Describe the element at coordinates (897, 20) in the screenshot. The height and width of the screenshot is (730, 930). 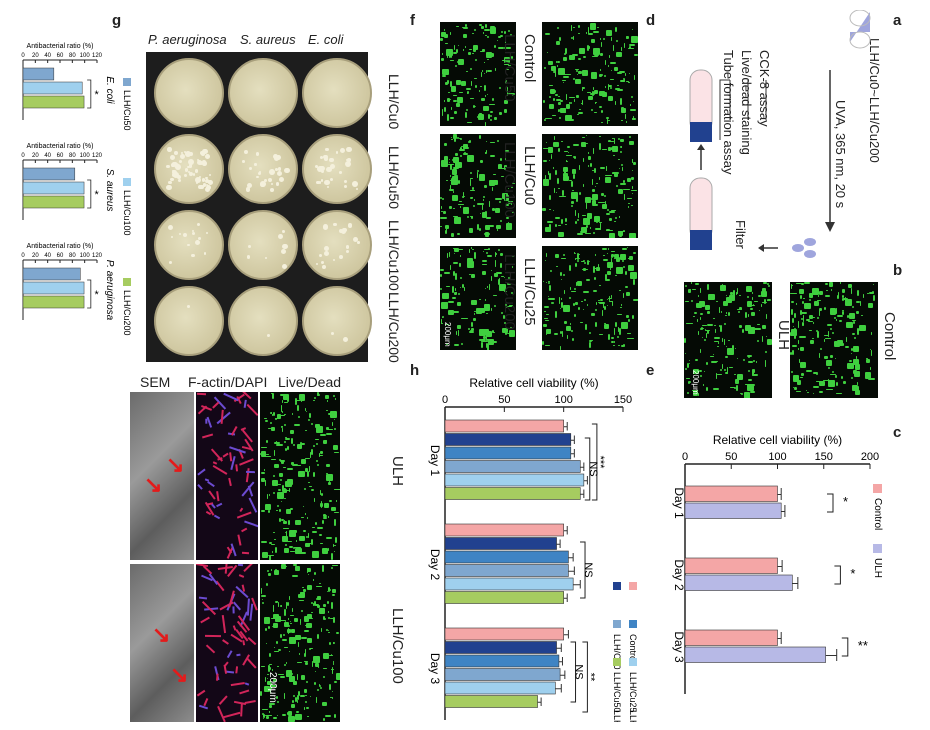
I see `panel-letter-a: a` at that location.